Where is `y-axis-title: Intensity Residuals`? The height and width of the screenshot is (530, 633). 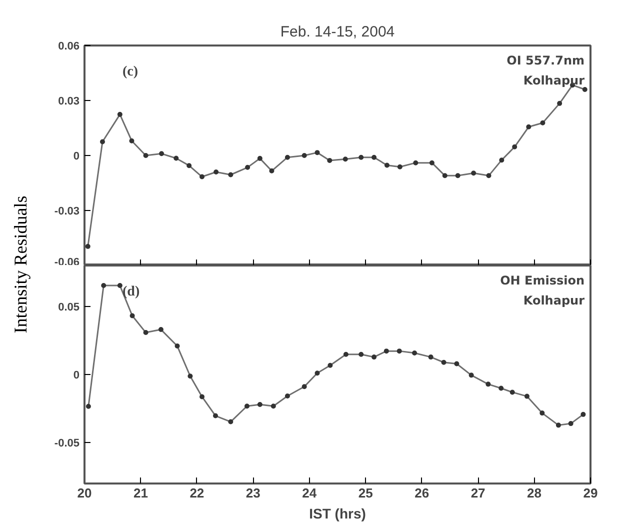 y-axis-title: Intensity Residuals is located at coordinates (20, 265).